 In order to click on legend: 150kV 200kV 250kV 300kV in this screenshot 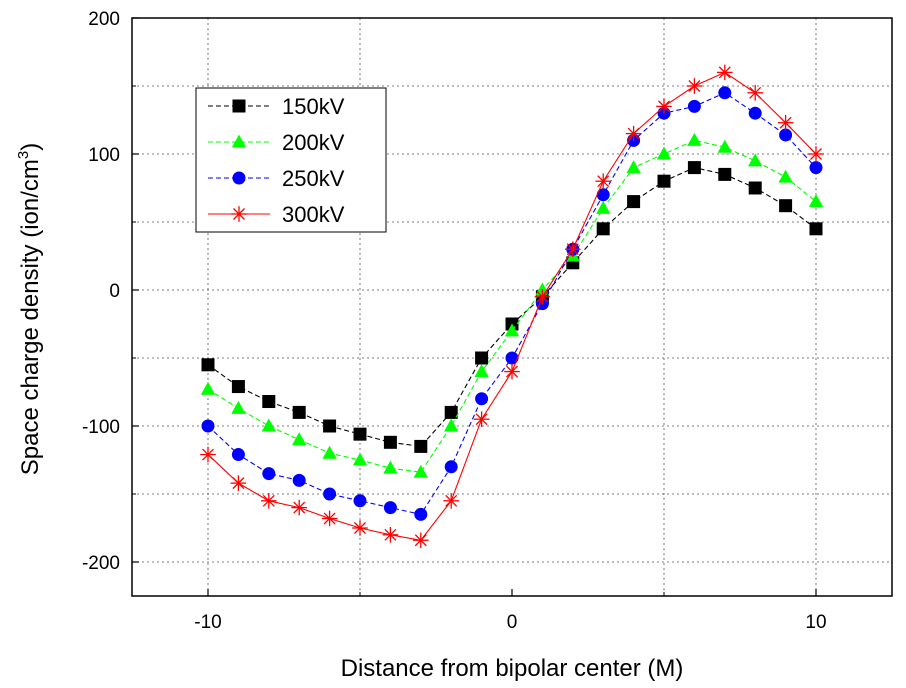, I will do `click(291, 160)`.